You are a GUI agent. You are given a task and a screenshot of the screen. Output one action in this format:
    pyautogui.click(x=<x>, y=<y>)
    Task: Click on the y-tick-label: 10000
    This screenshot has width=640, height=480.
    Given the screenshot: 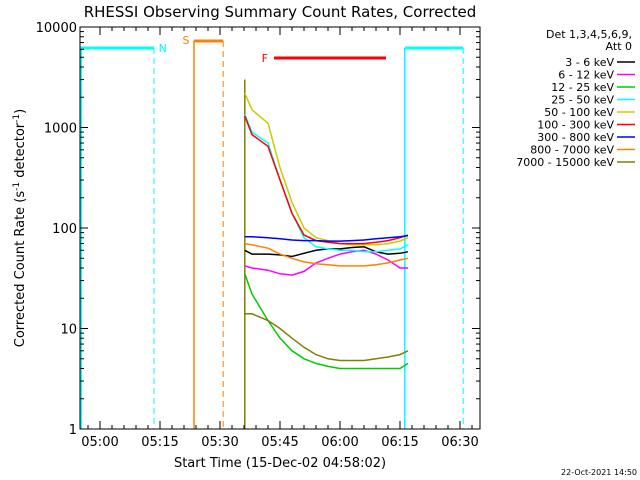 What is the action you would take?
    pyautogui.click(x=56, y=28)
    